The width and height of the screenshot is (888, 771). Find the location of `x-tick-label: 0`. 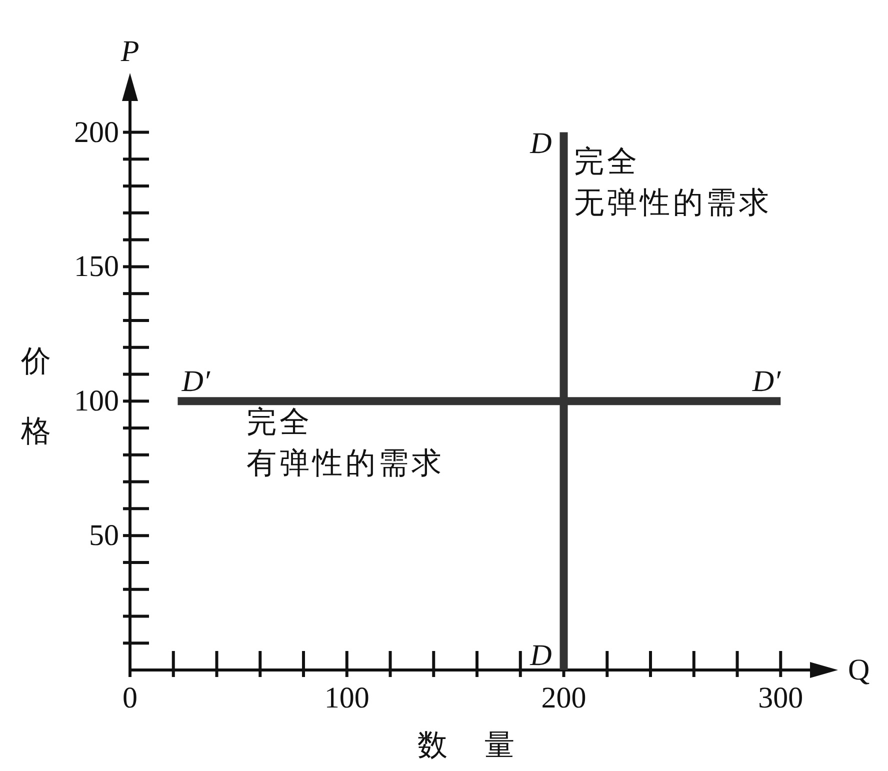

x-tick-label: 0 is located at coordinates (130, 698).